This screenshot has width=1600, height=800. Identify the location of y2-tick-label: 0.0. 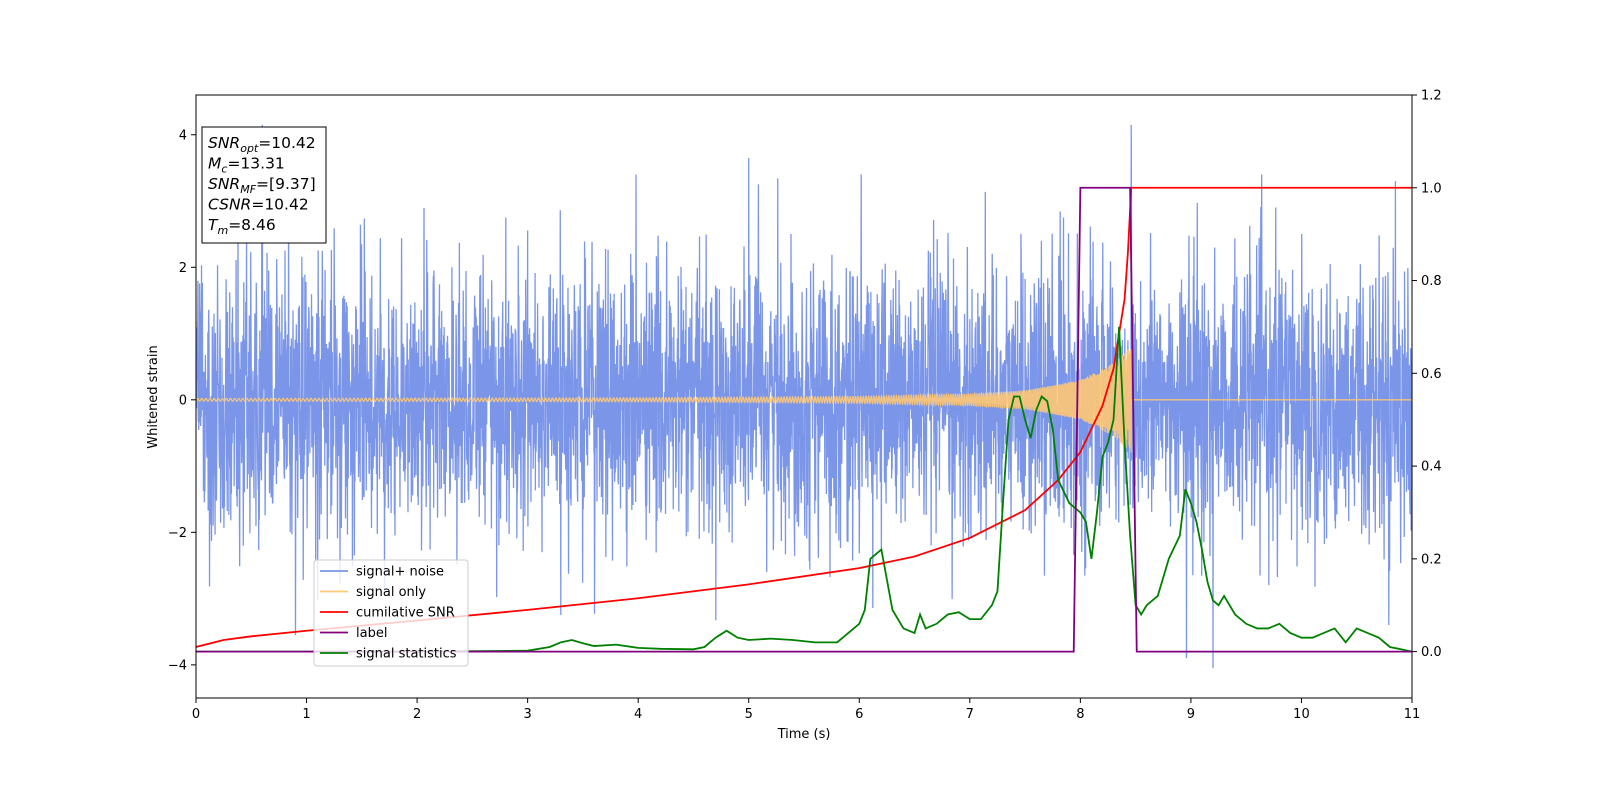
(1431, 652).